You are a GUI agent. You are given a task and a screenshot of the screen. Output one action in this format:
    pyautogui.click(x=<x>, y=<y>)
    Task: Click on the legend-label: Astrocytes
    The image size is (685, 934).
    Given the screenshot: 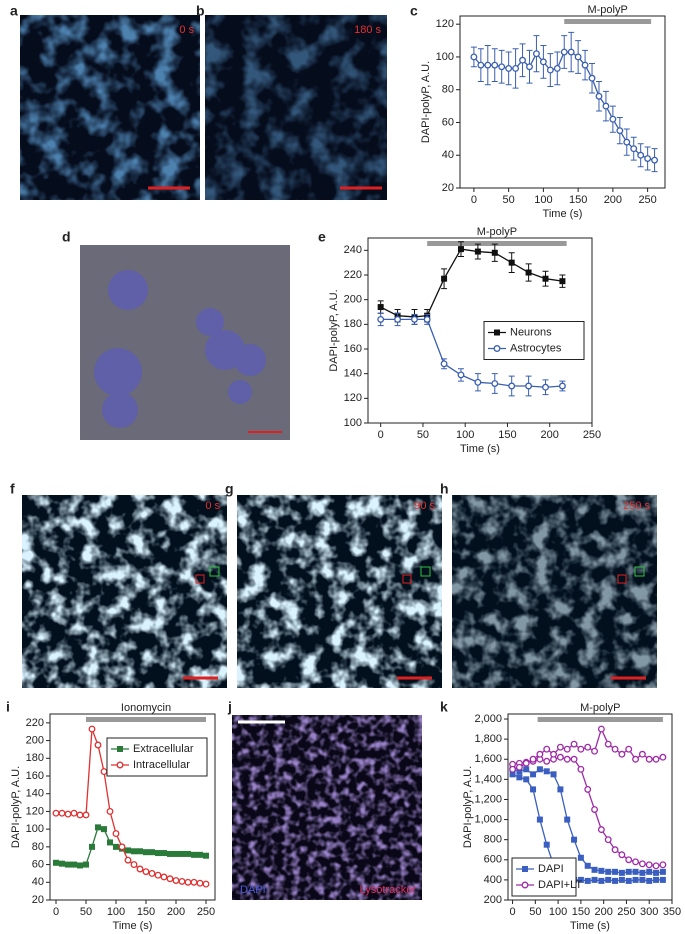 What is the action you would take?
    pyautogui.click(x=536, y=348)
    